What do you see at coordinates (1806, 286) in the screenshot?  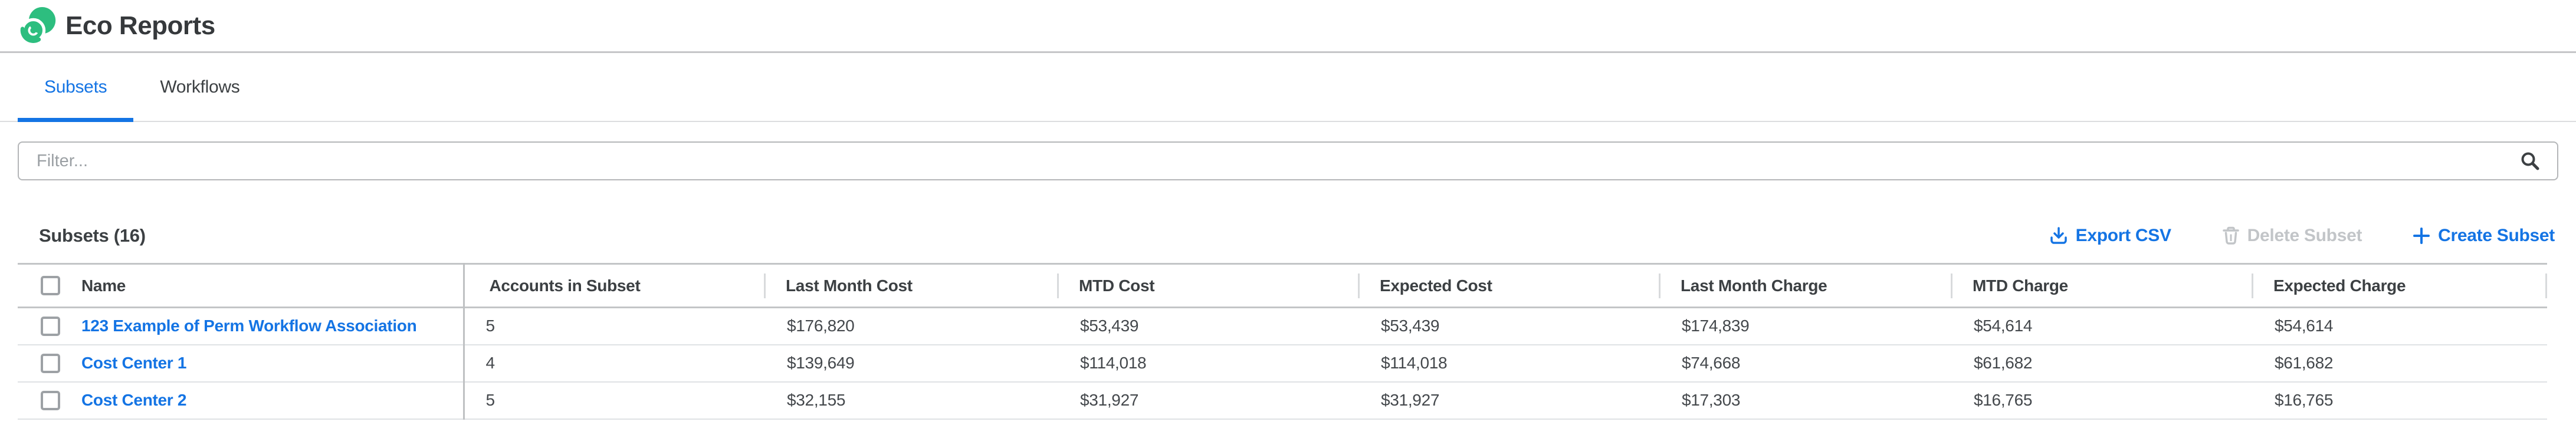 I see `column-header-last-month-charge: Last Month Charge` at bounding box center [1806, 286].